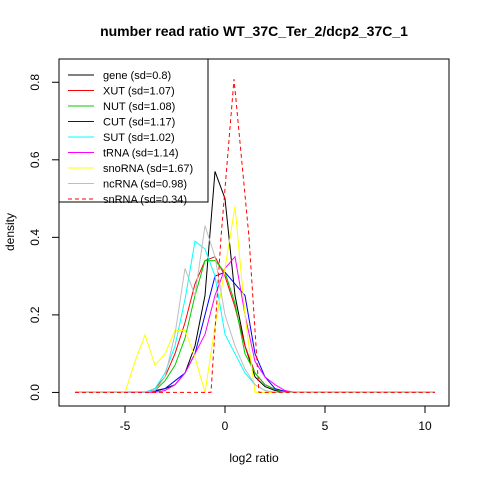  What do you see at coordinates (276, 419) in the screenshot?
I see `x-axis: -5 0 5 10` at bounding box center [276, 419].